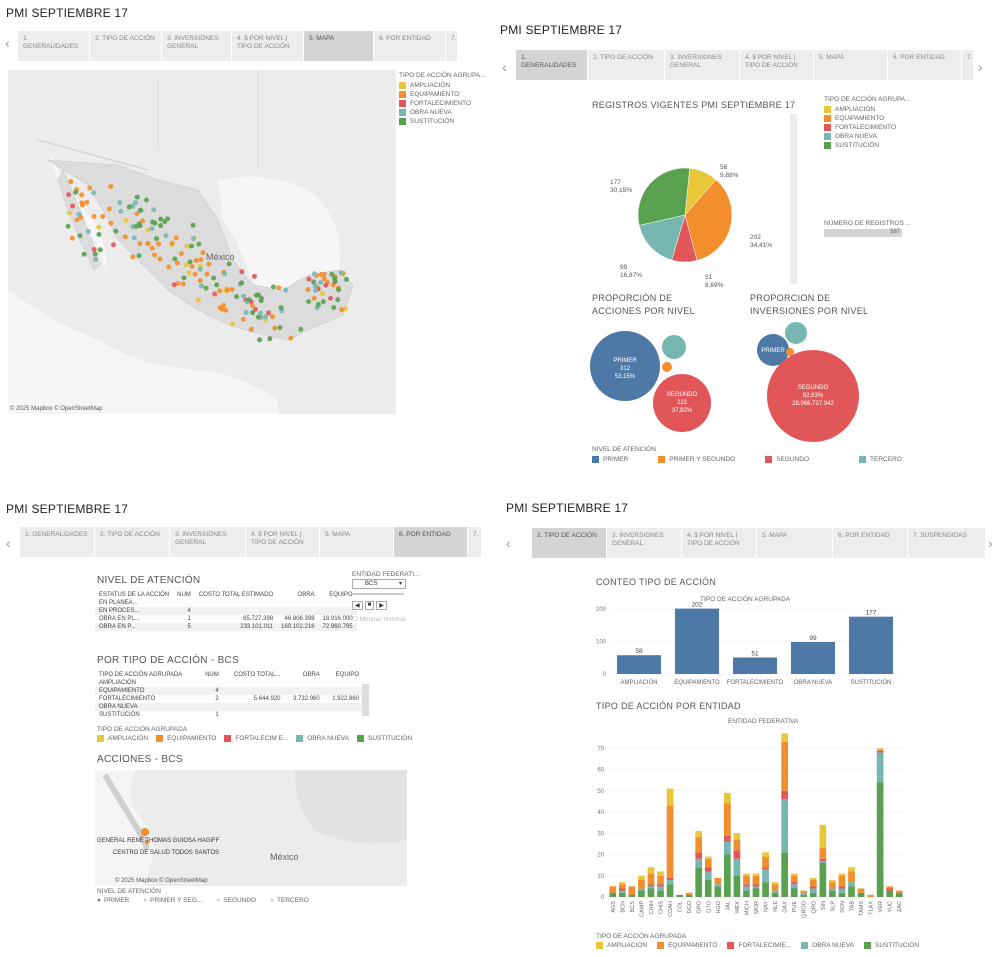 This screenshot has height=957, width=1008. What do you see at coordinates (289, 900) in the screenshot?
I see `legend-item-tercero: ● TERCERO` at bounding box center [289, 900].